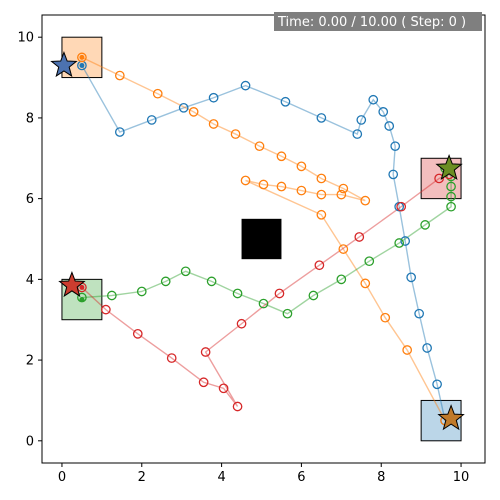 The image size is (500, 500). Describe the element at coordinates (371, 22) in the screenshot. I see `status-text: Time: 0.00 / 10.00 ( Step: 0 )` at that location.